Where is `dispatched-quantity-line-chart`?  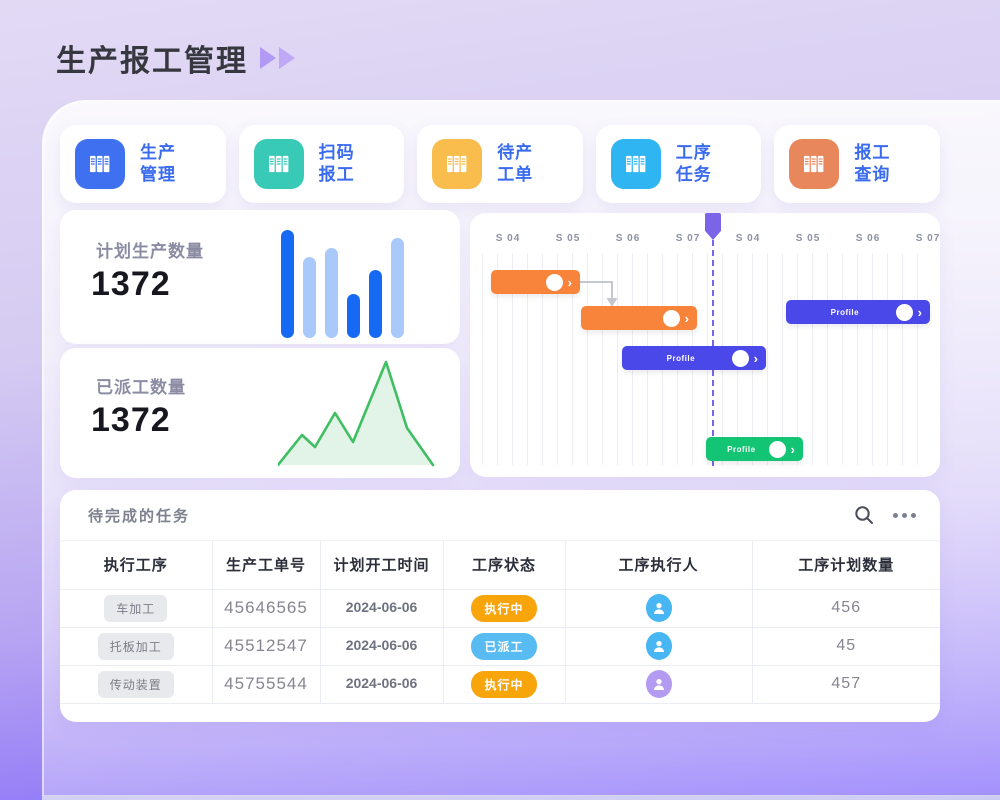
dispatched-quantity-line-chart is located at coordinates (356, 413).